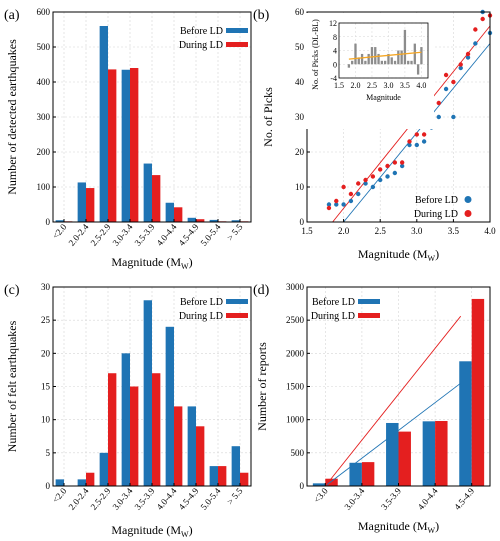 The image size is (500, 541). Describe the element at coordinates (46, 353) in the screenshot. I see `panel-c-ytick-label: 20` at that location.